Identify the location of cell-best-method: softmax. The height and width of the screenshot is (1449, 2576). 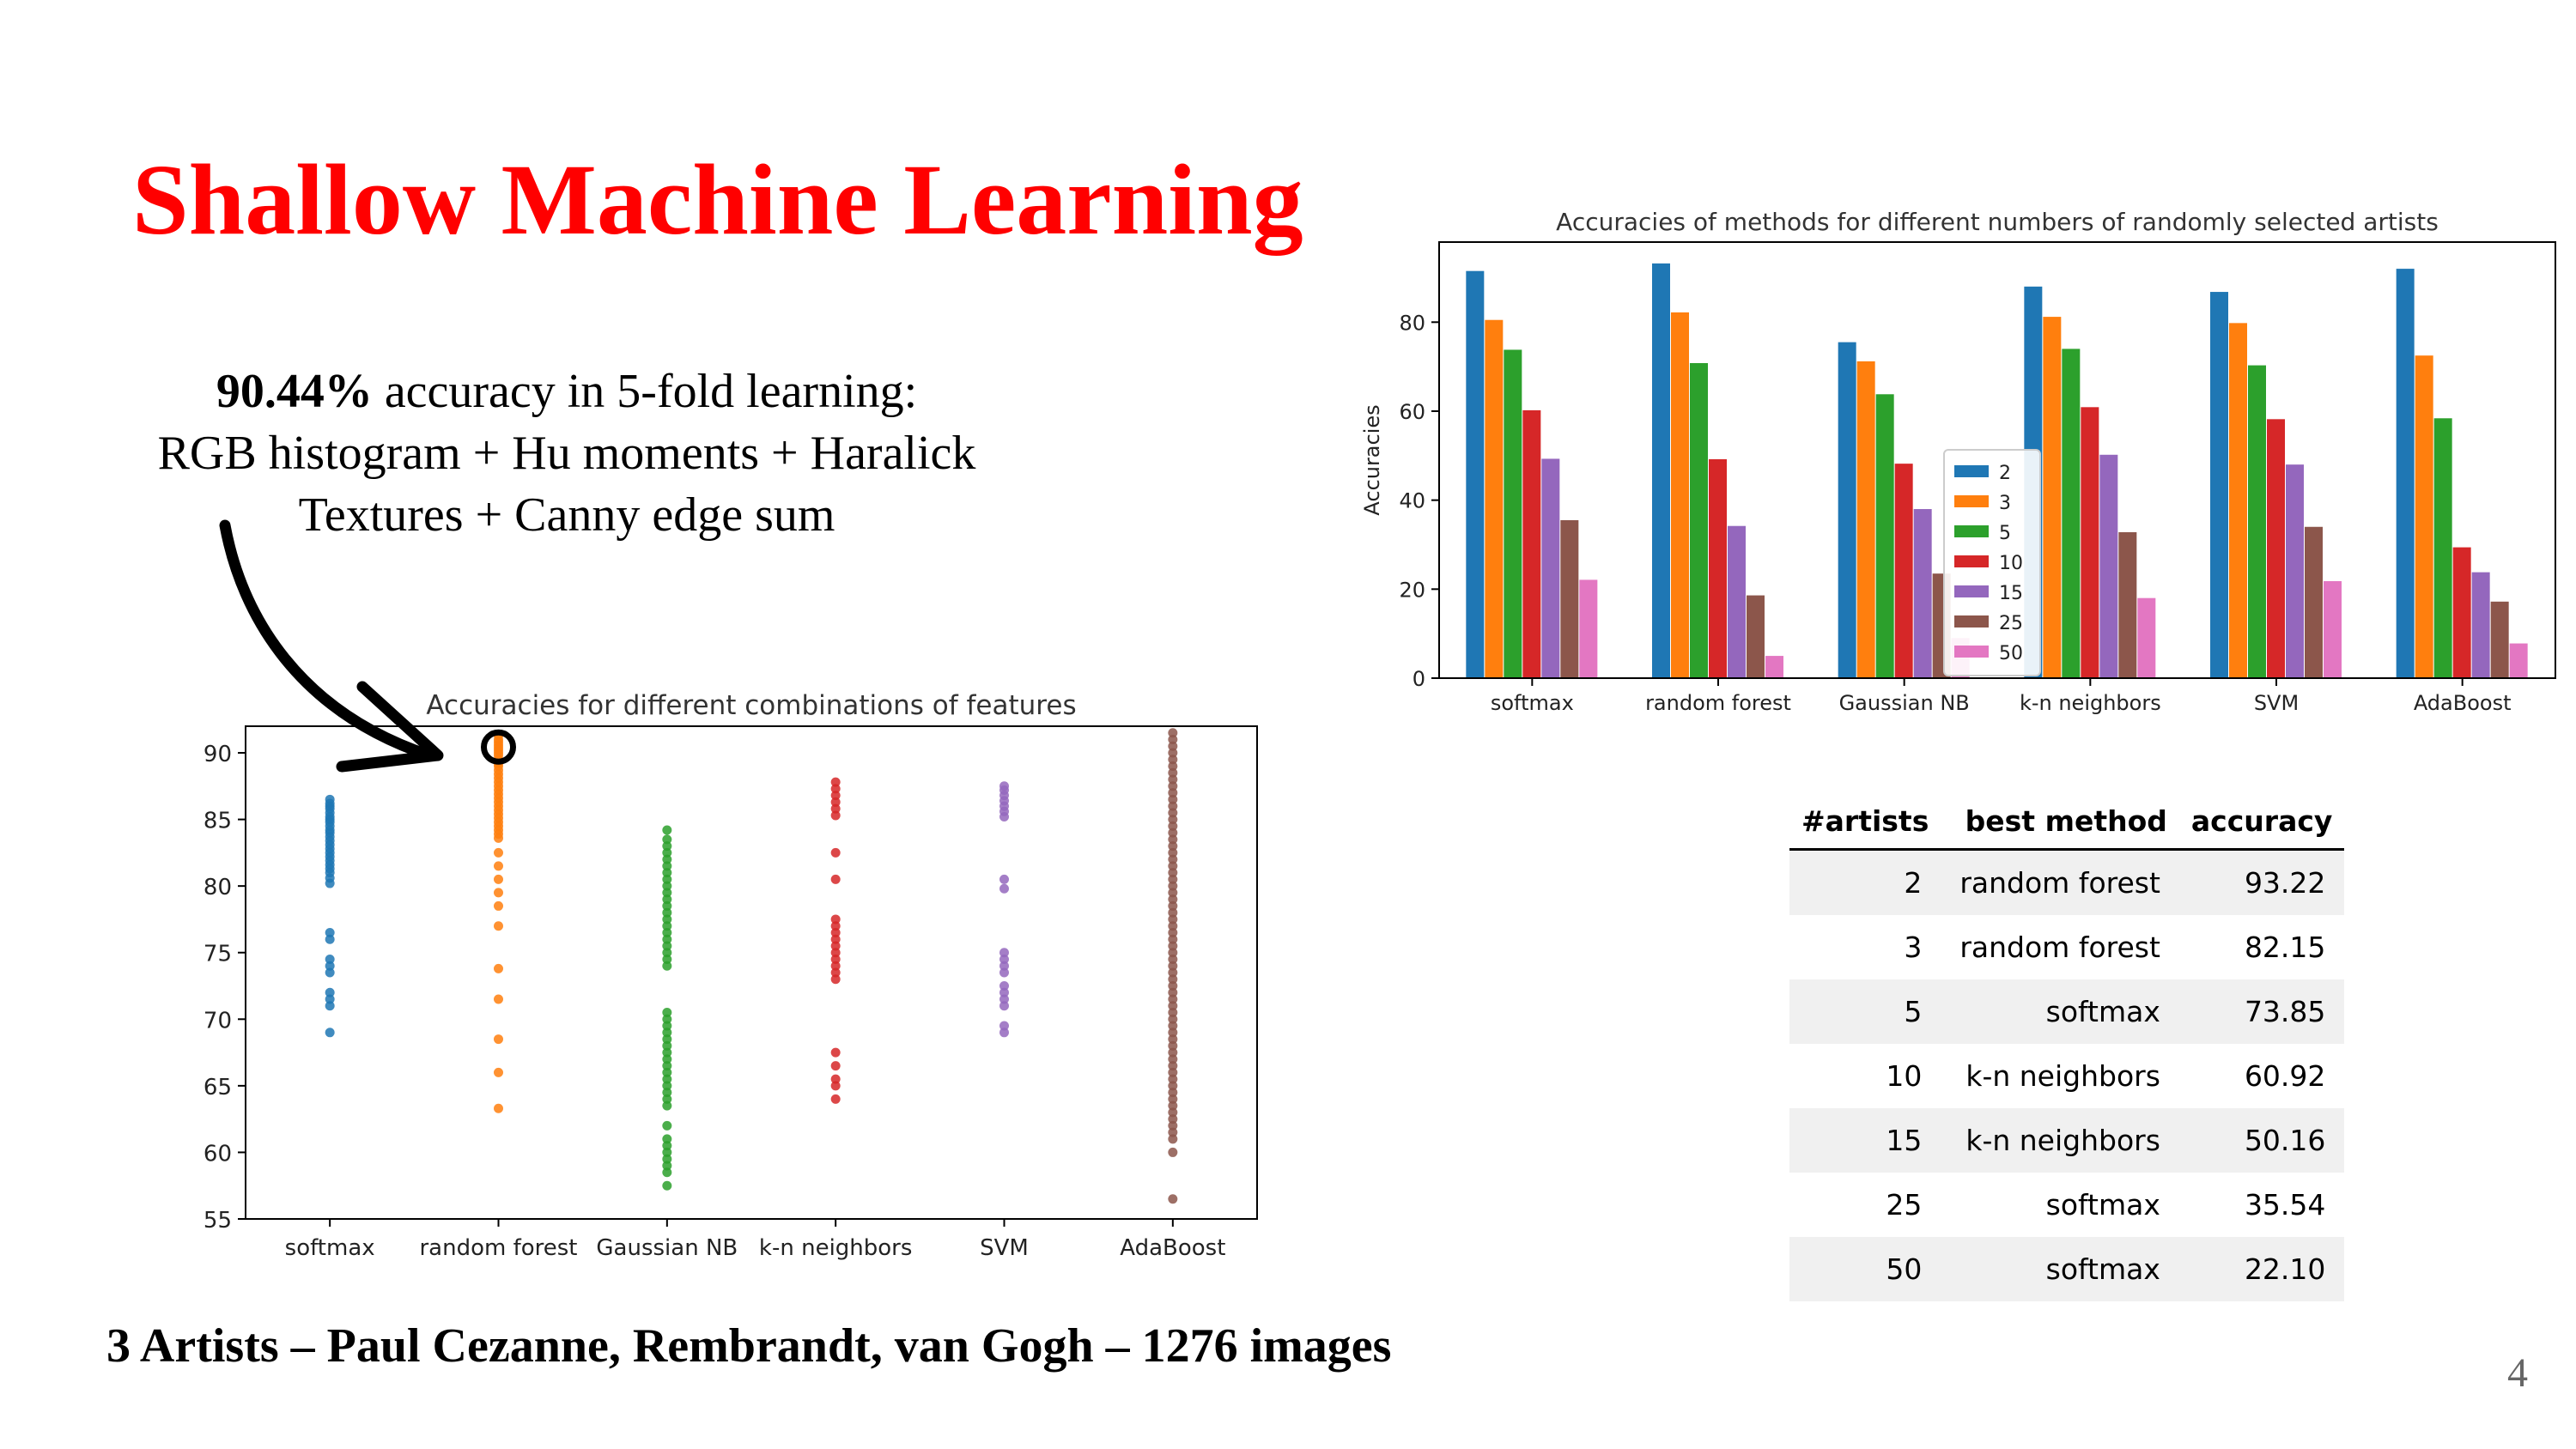
(2060, 1269).